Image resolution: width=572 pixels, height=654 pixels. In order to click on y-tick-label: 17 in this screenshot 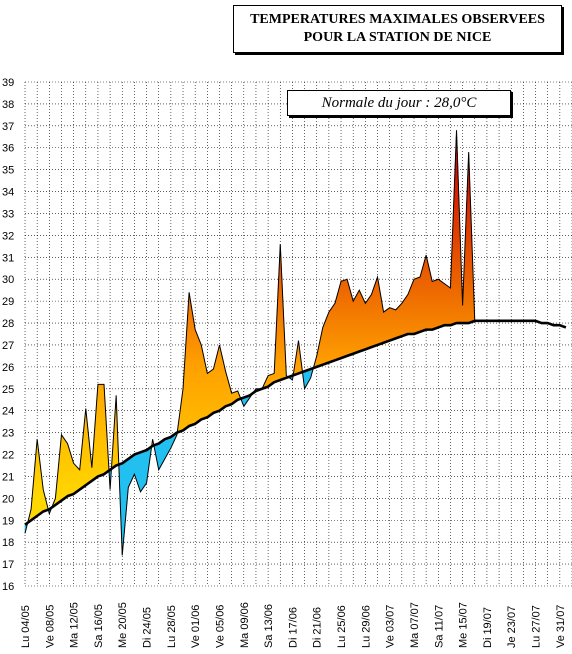, I will do `click(8, 565)`.